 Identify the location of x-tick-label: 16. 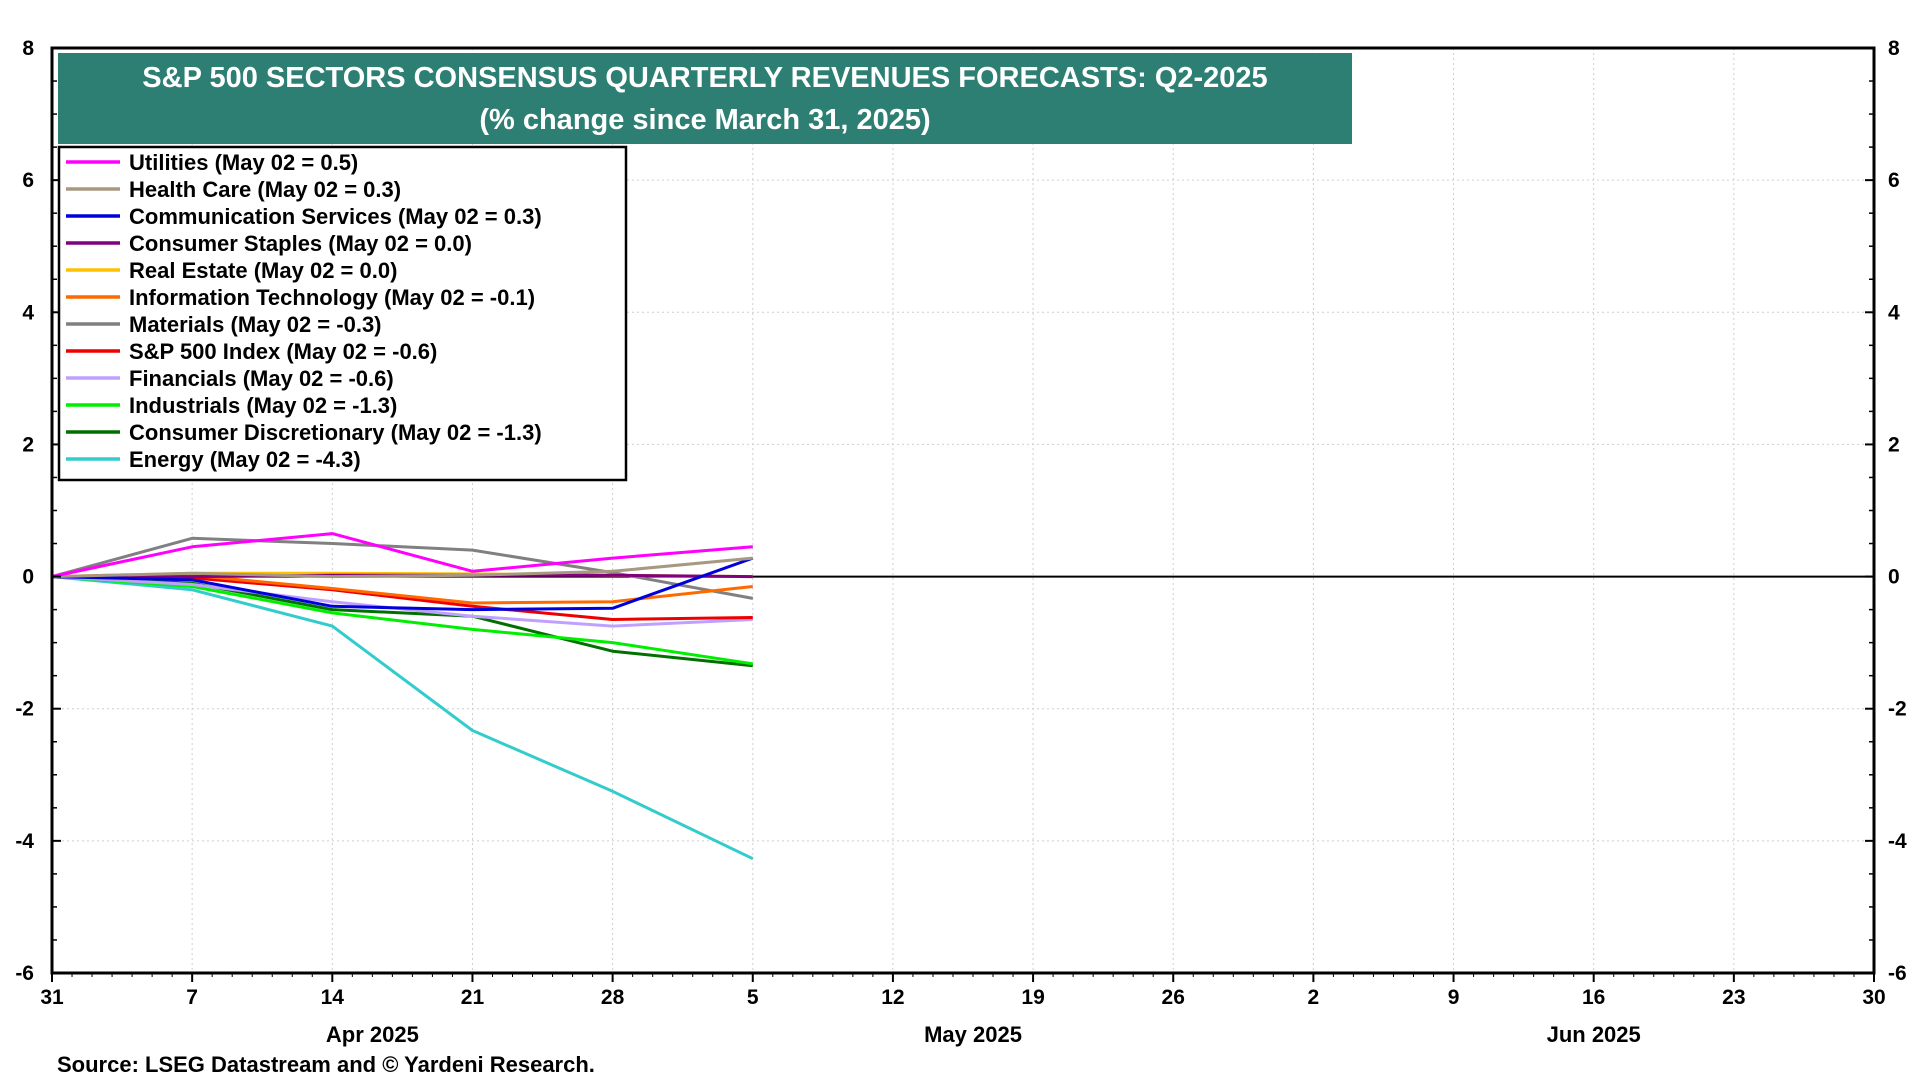
(1593, 997).